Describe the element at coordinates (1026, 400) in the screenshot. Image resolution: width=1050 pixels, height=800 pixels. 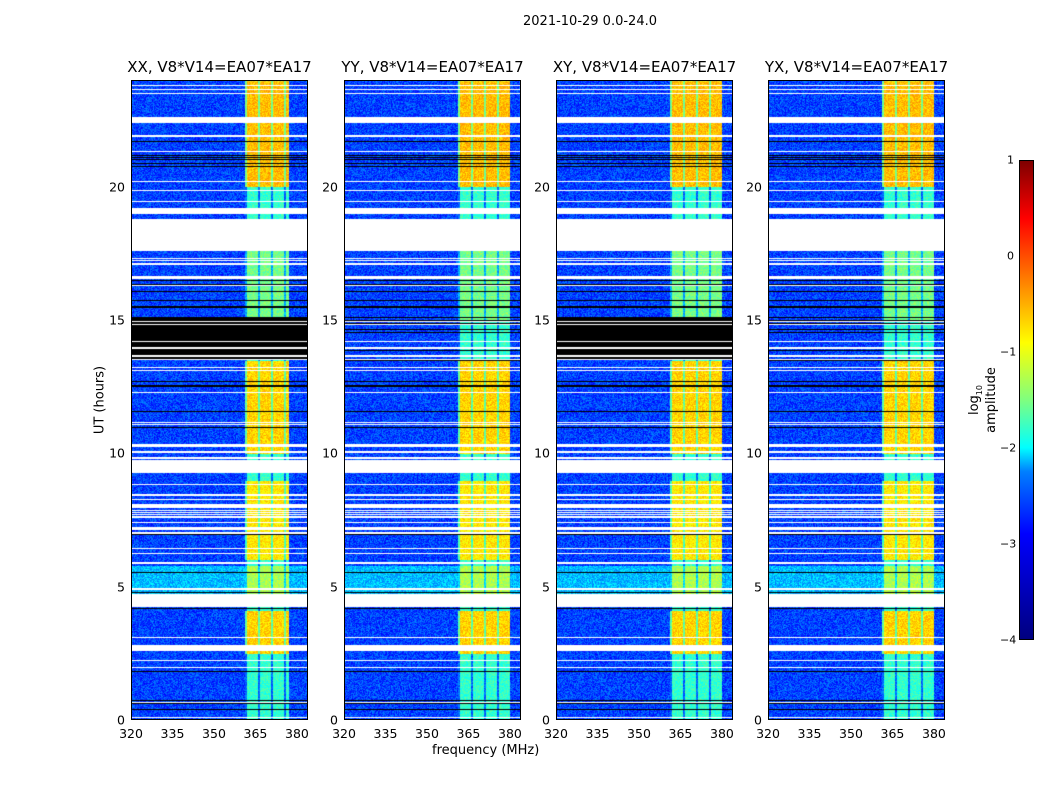
I see `colorbar` at that location.